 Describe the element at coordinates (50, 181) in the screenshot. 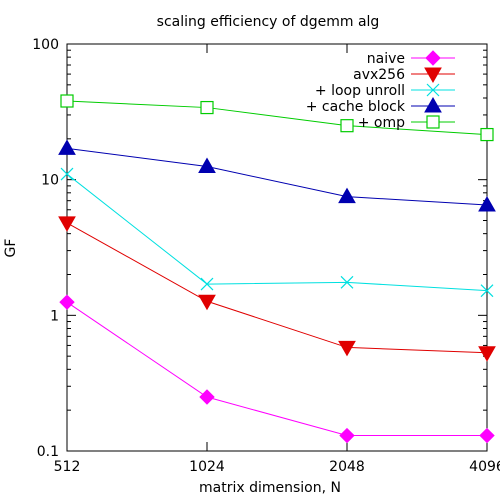

I see `y-tick-label: 10` at that location.